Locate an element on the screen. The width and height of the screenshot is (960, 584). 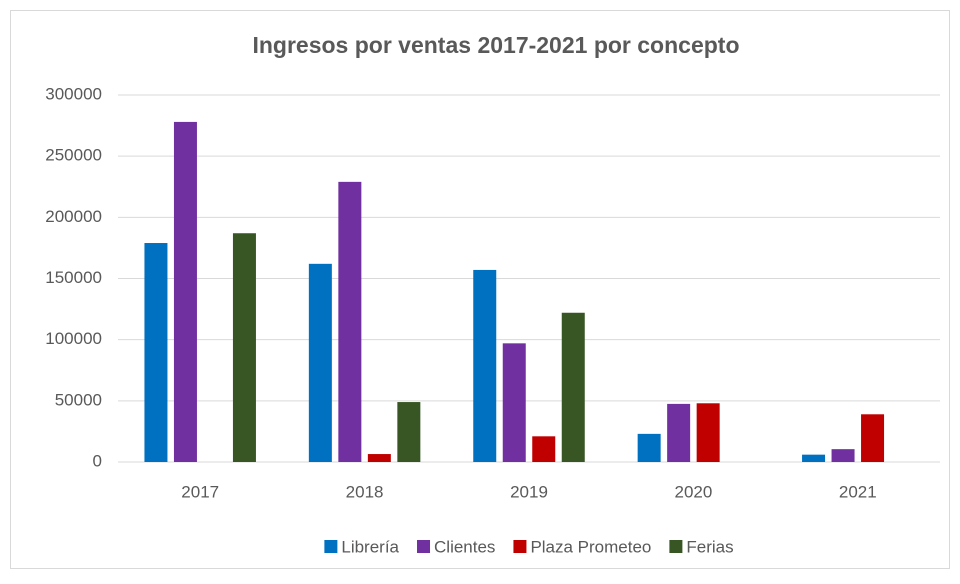
legend-label: Ferias is located at coordinates (709, 546).